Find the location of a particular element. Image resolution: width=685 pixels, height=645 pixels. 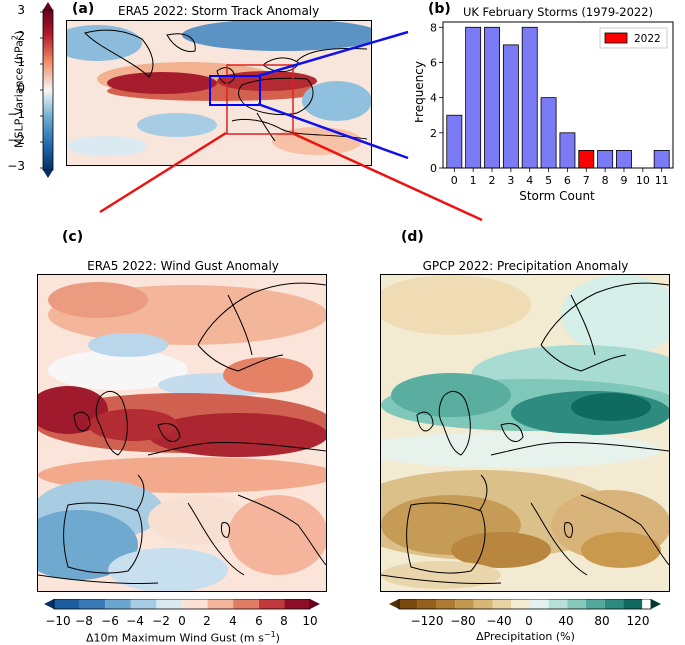

panel-c-tick-m6: −6 is located at coordinates (110, 621).